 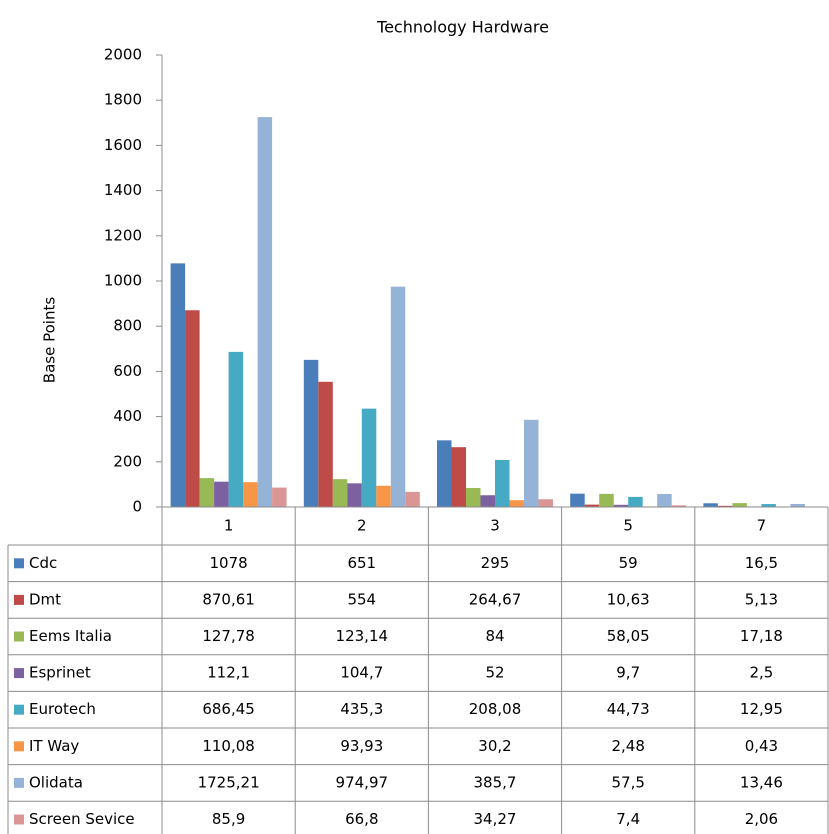 I want to click on table-value: 127,78, so click(x=228, y=636).